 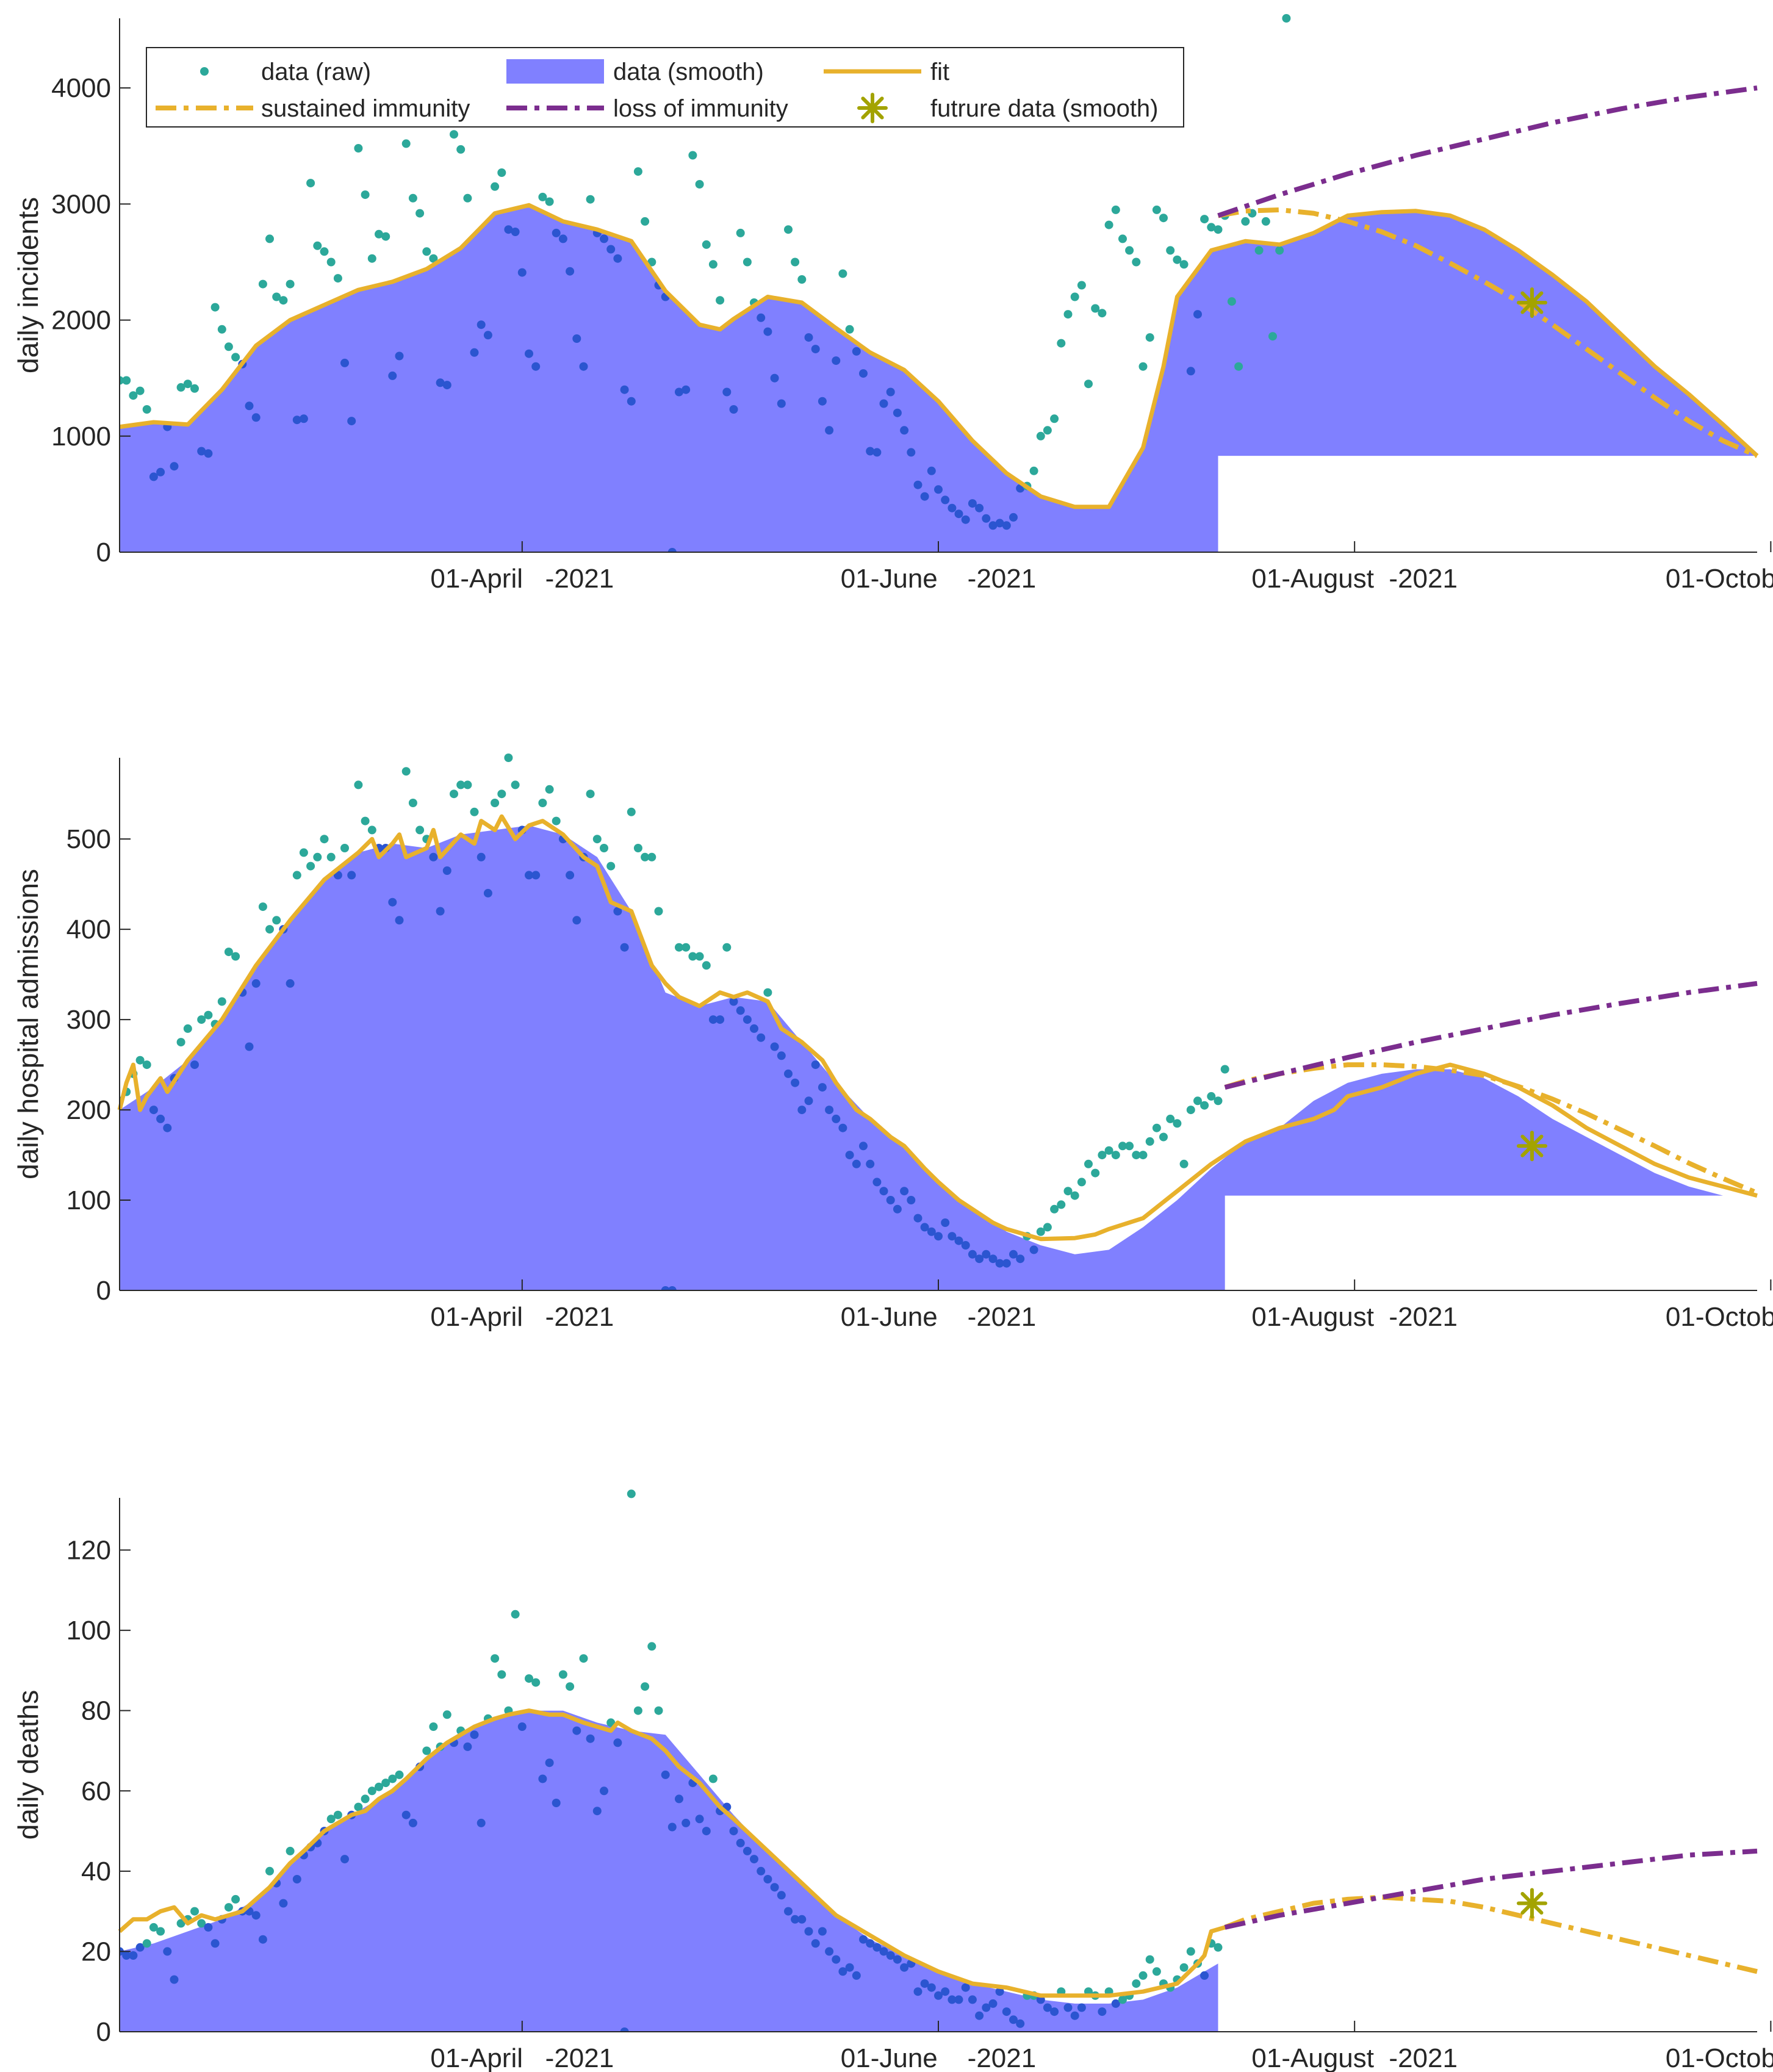 I want to click on legend-future-label: futrure data (smooth), so click(x=1044, y=108).